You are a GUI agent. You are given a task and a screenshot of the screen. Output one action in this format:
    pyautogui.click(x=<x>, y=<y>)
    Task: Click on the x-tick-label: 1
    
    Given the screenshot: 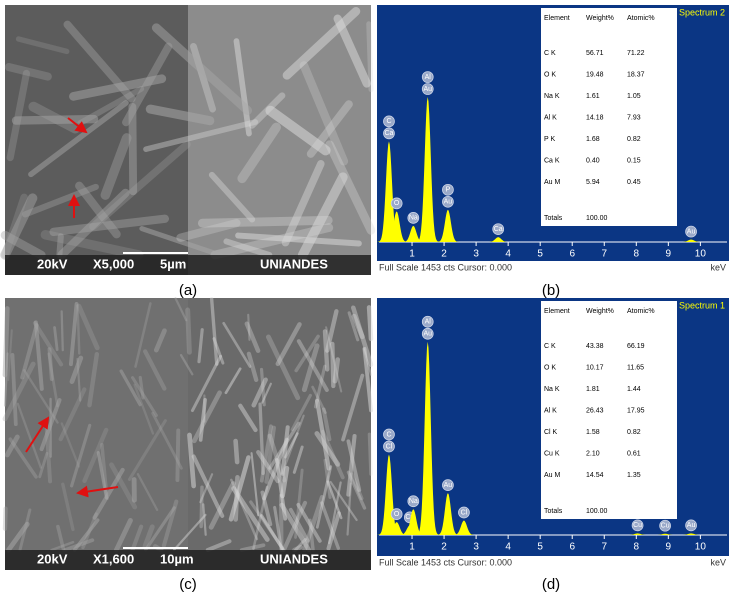 What is the action you would take?
    pyautogui.click(x=412, y=547)
    